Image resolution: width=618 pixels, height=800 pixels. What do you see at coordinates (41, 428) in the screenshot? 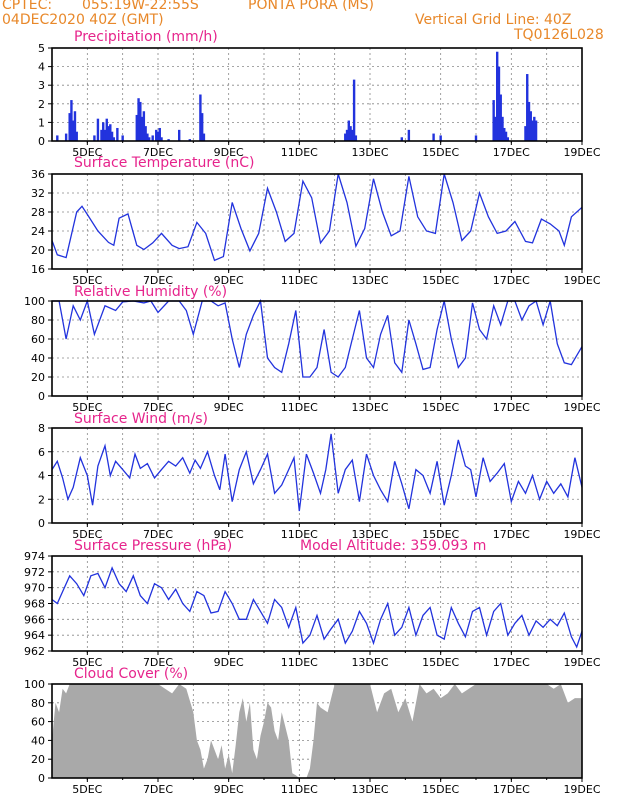
I see `y-tick-label: 8` at bounding box center [41, 428].